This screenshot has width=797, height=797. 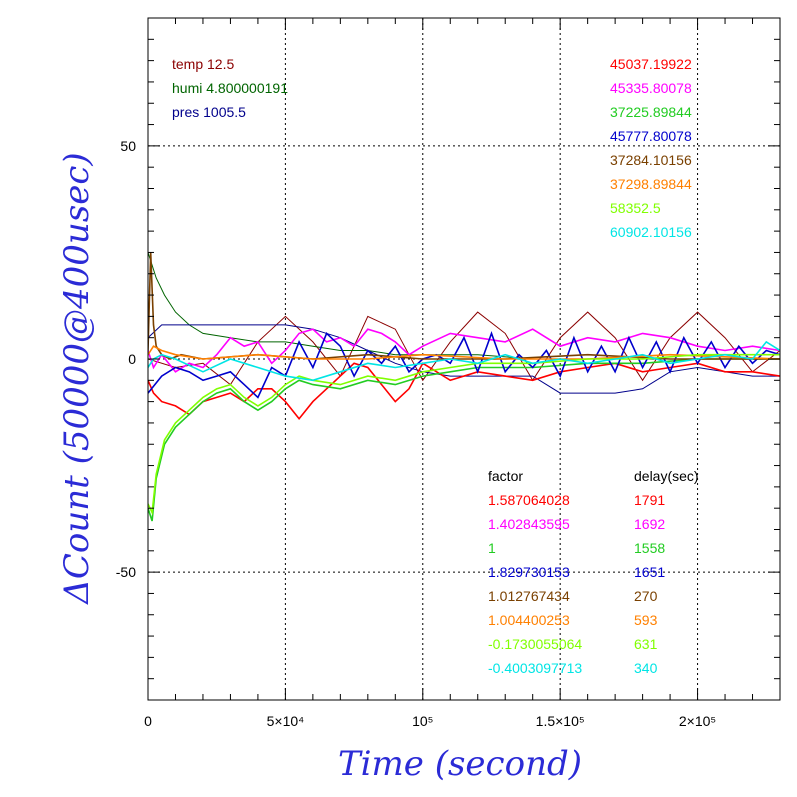 I want to click on factor-value: -0.4003097713, so click(x=535, y=668).